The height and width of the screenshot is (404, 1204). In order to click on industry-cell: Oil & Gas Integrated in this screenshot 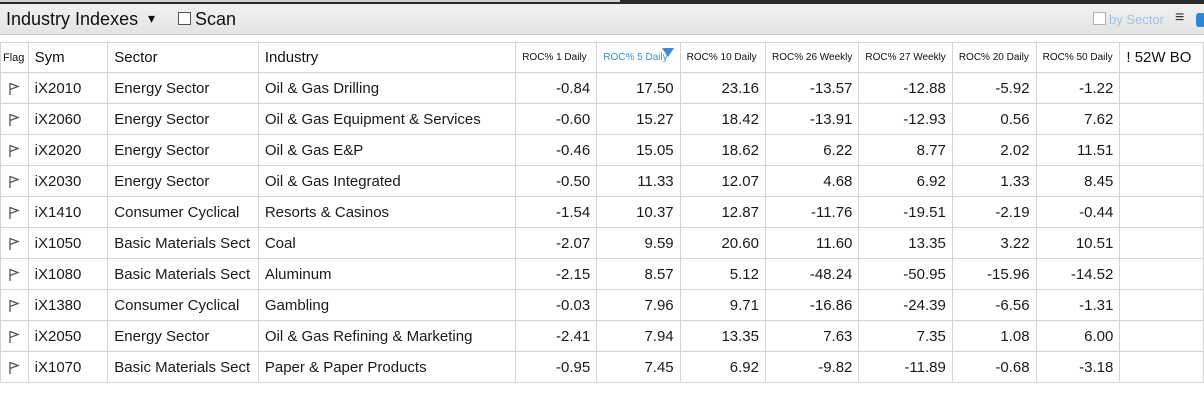, I will do `click(387, 181)`.